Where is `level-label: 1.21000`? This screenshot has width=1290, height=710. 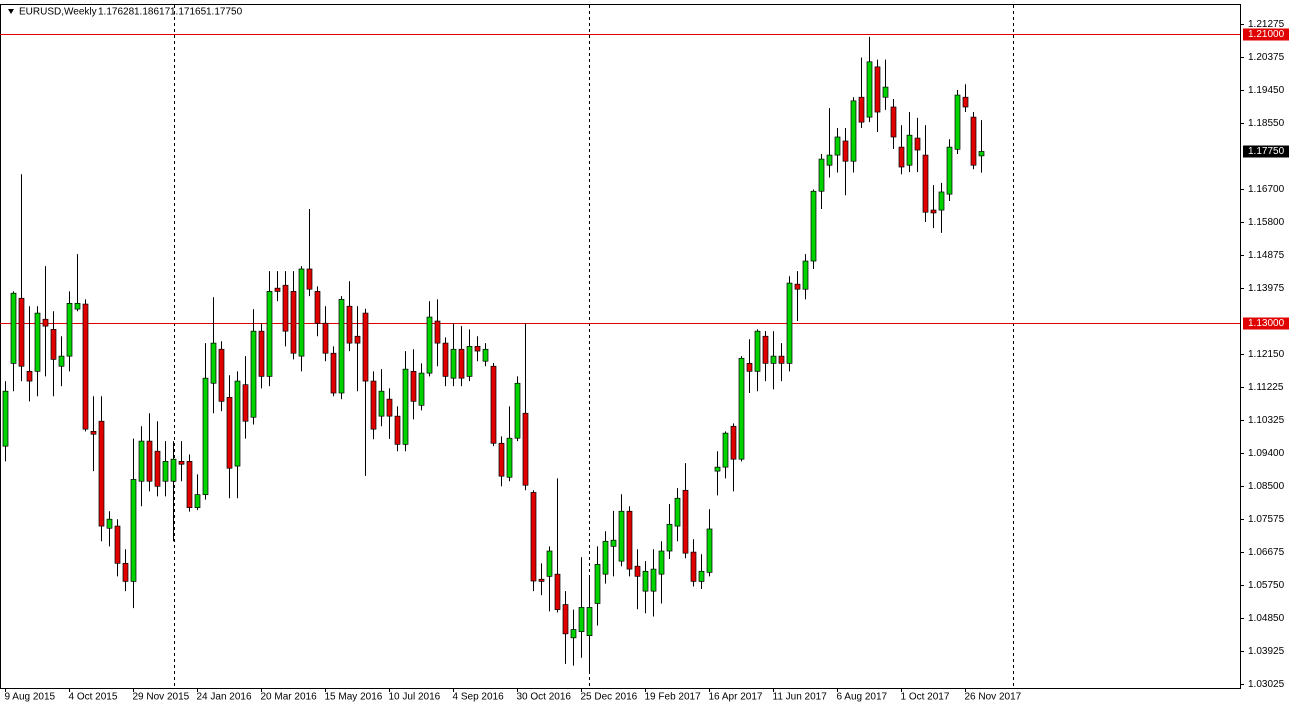
level-label: 1.21000 is located at coordinates (1266, 34).